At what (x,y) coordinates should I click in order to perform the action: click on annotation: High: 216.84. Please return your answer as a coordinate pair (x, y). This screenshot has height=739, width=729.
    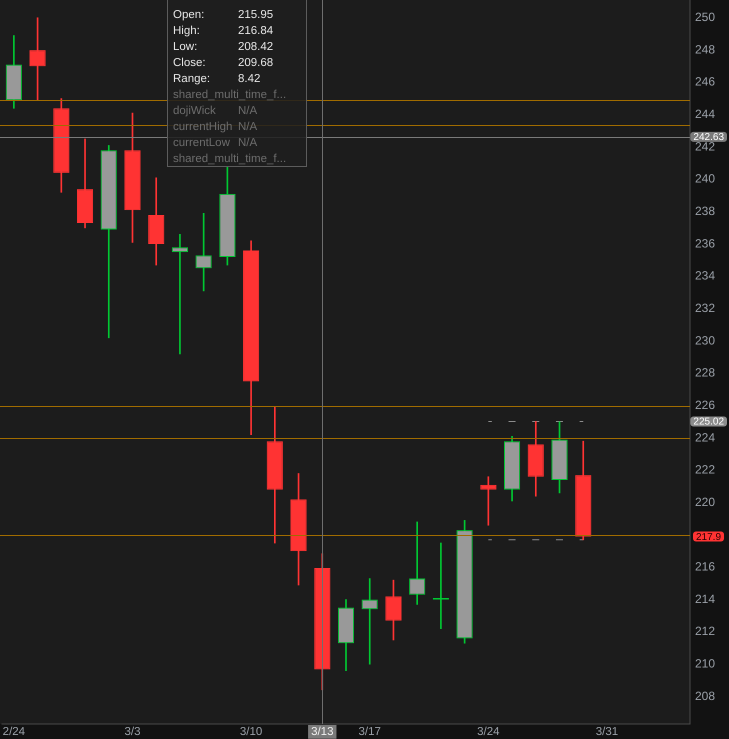
    Looking at the image, I should click on (223, 31).